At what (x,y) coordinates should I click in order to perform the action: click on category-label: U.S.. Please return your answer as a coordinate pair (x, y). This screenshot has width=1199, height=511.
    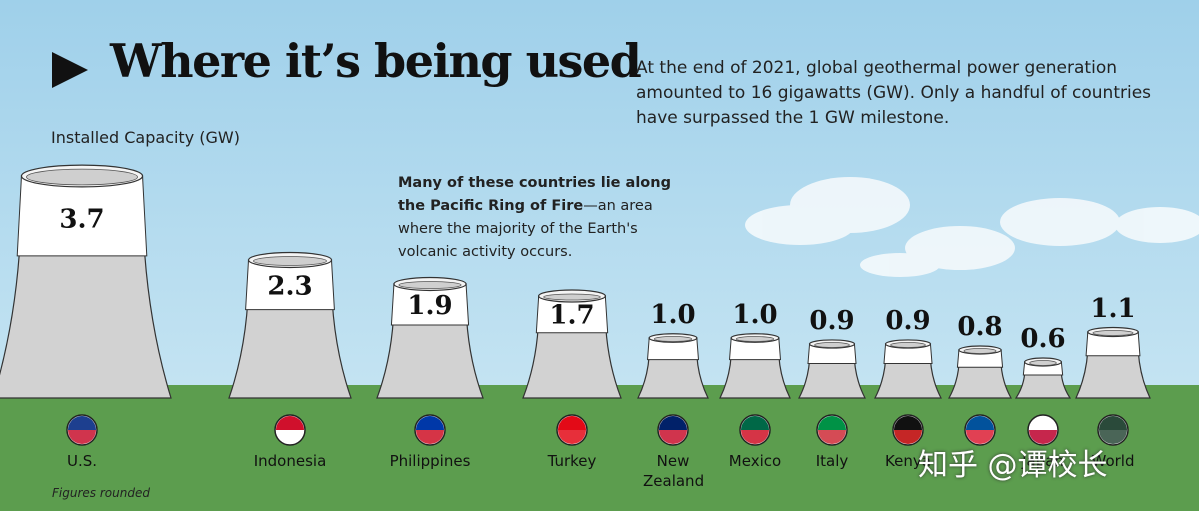
    Looking at the image, I should click on (82, 461).